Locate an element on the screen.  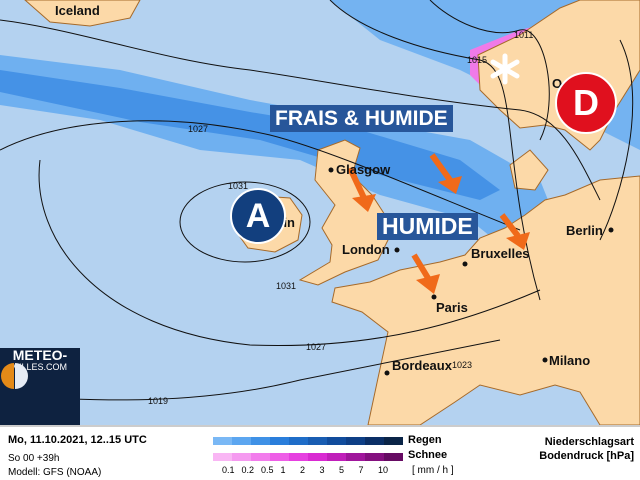
scale-tick: 0.5 is located at coordinates (267, 470).